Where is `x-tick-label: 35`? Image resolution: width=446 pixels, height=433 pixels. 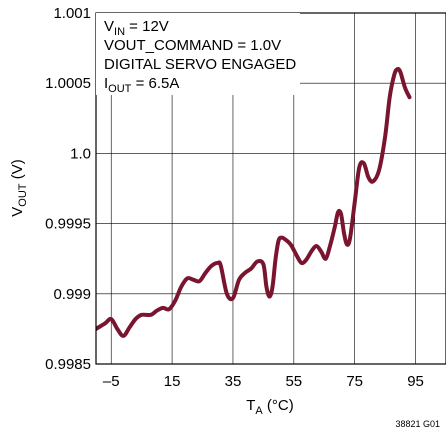
x-tick-label: 35 is located at coordinates (233, 381).